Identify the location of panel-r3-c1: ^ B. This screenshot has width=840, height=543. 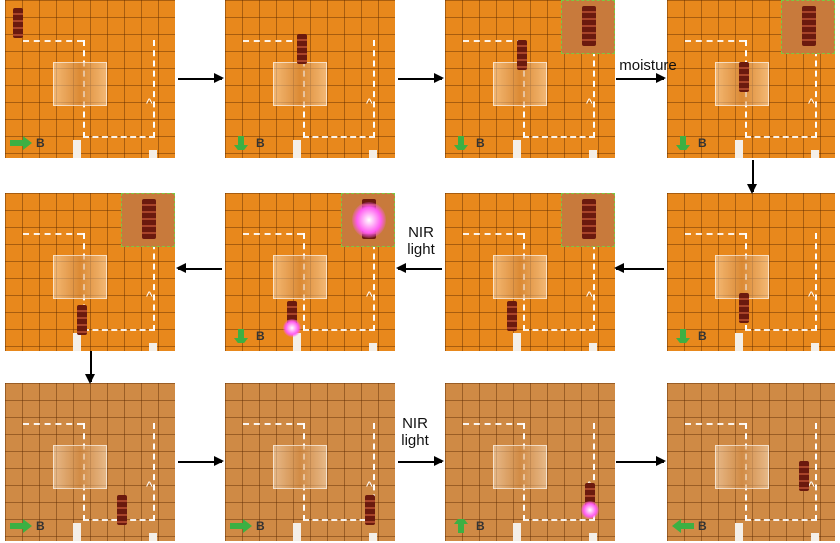
(90, 462).